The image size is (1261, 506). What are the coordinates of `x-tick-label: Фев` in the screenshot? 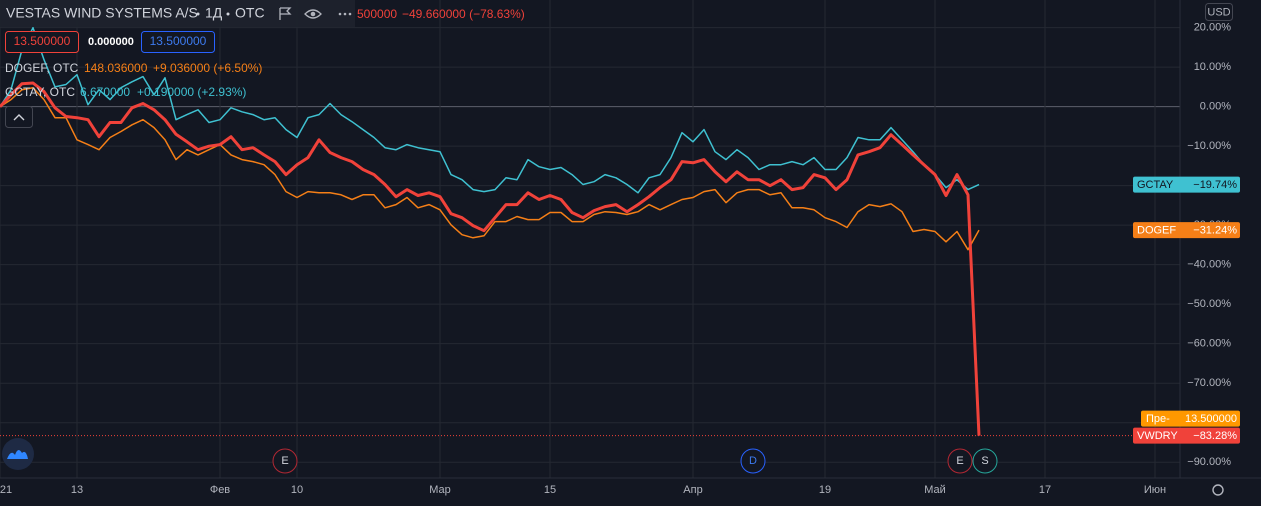 It's located at (220, 490).